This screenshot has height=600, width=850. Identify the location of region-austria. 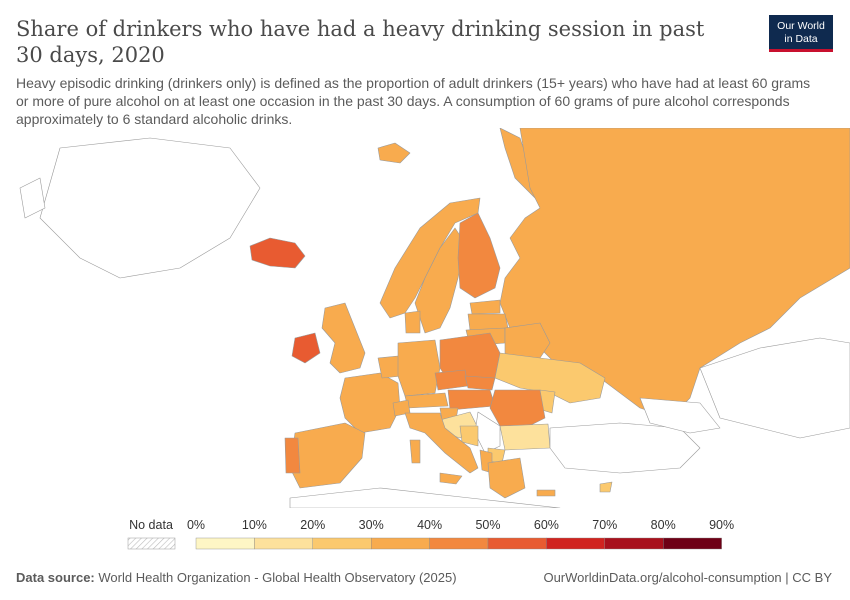
(426, 400).